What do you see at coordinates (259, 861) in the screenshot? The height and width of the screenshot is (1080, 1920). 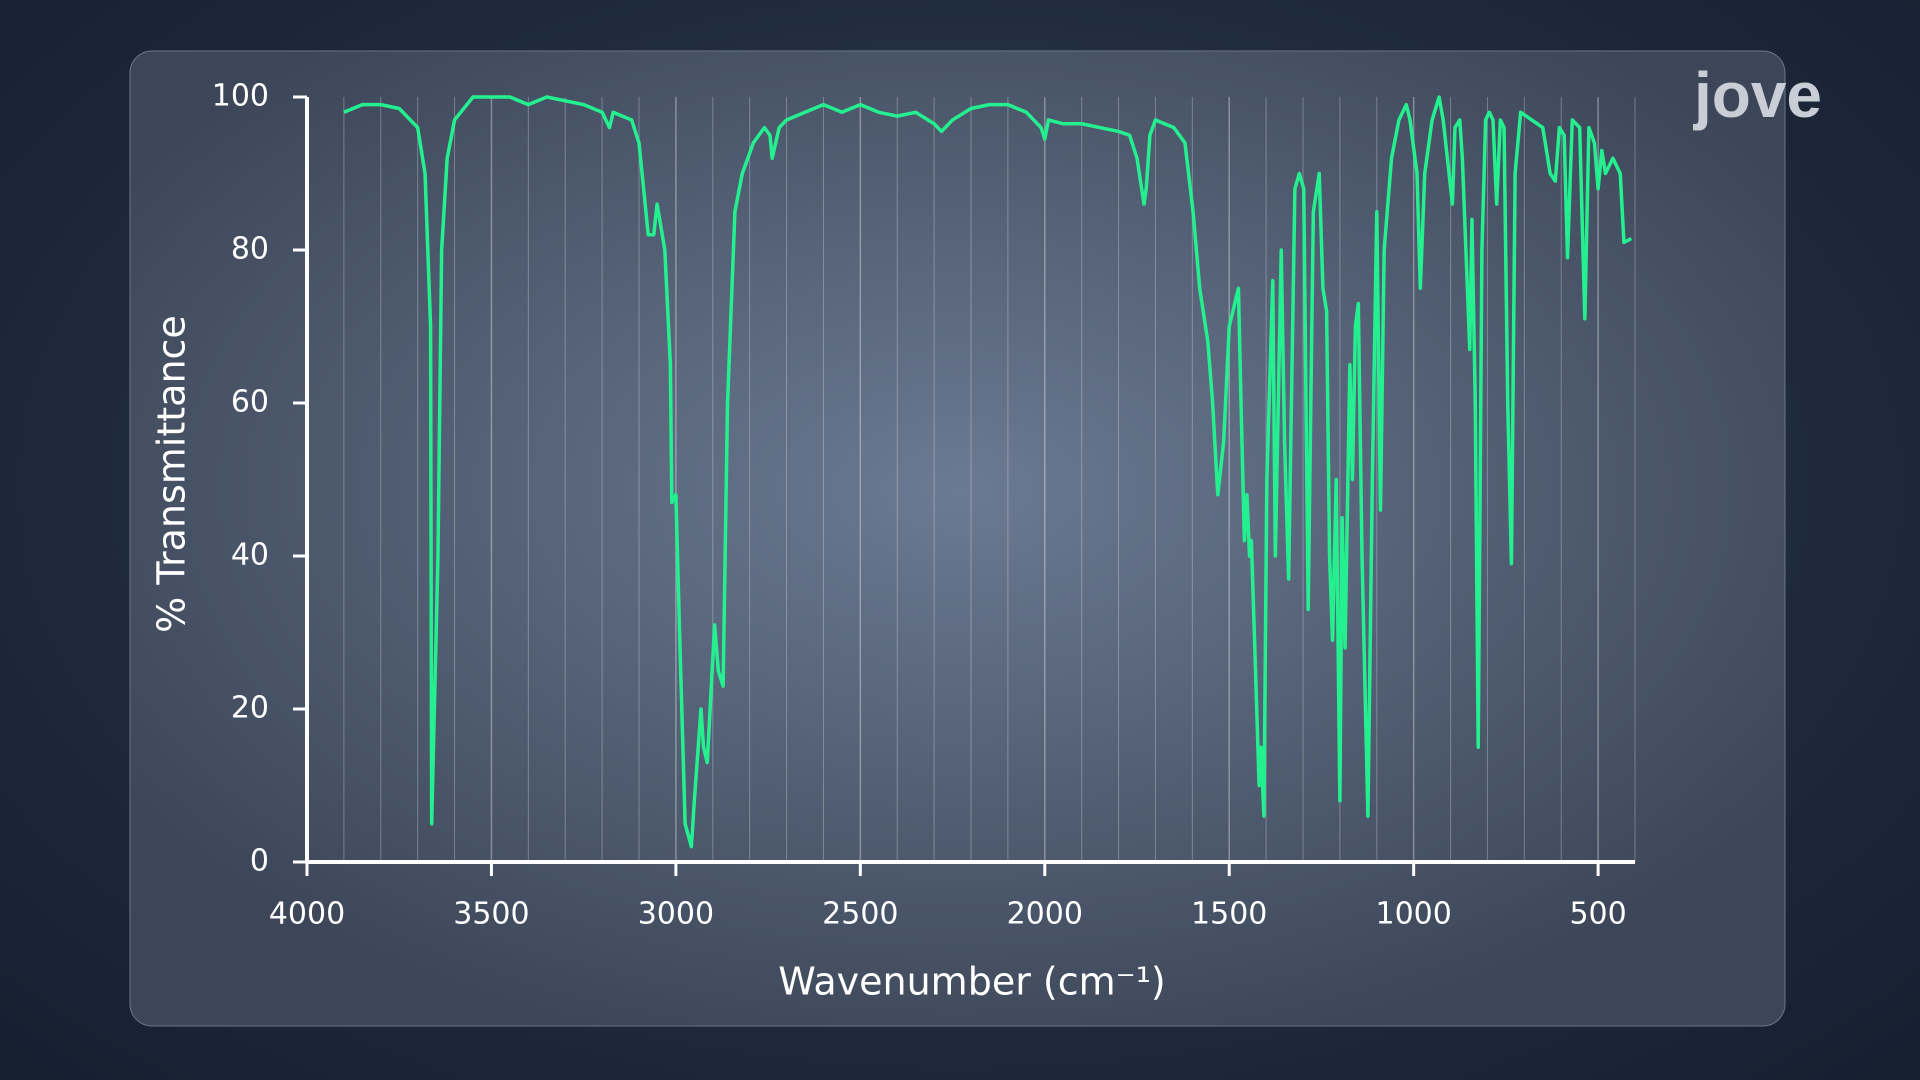 I see `y-tick-label: 0` at bounding box center [259, 861].